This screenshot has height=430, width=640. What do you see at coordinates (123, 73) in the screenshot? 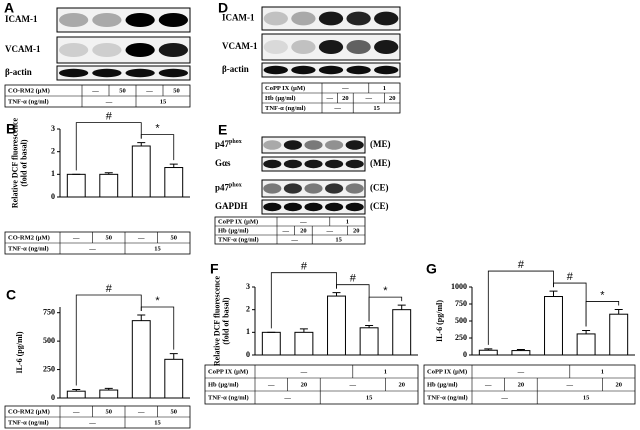
I see `blot-box` at bounding box center [123, 73].